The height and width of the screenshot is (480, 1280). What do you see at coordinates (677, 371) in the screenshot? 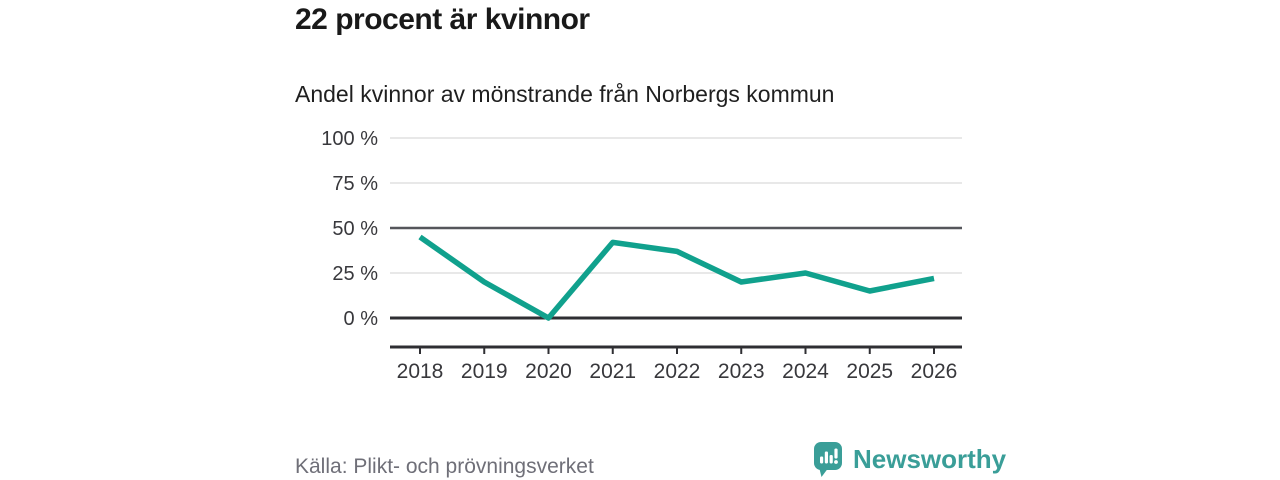
I see `xtick-label-2022: 2022` at bounding box center [677, 371].